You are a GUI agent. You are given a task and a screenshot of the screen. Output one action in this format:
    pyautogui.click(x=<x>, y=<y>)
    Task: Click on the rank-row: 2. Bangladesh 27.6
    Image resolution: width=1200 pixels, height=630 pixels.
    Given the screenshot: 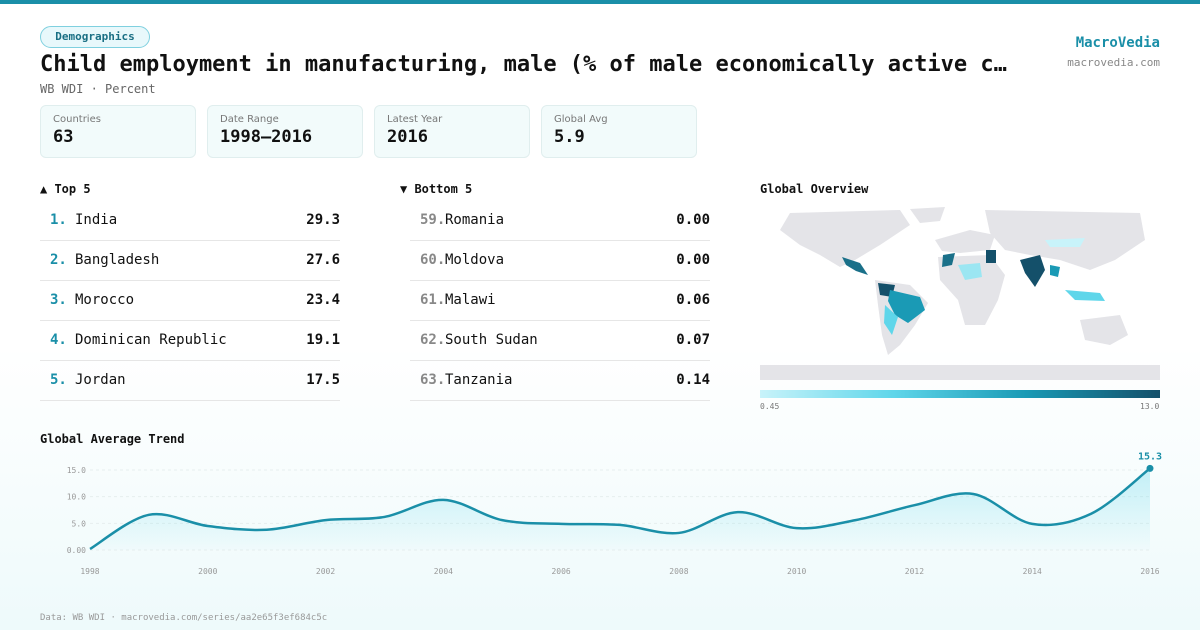 What is the action you would take?
    pyautogui.click(x=190, y=260)
    